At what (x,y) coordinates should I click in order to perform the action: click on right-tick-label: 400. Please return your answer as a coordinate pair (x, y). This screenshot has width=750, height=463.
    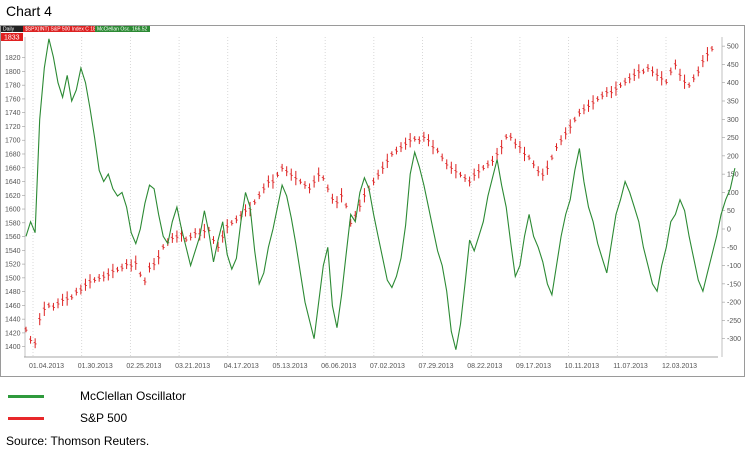
    Looking at the image, I should click on (733, 83).